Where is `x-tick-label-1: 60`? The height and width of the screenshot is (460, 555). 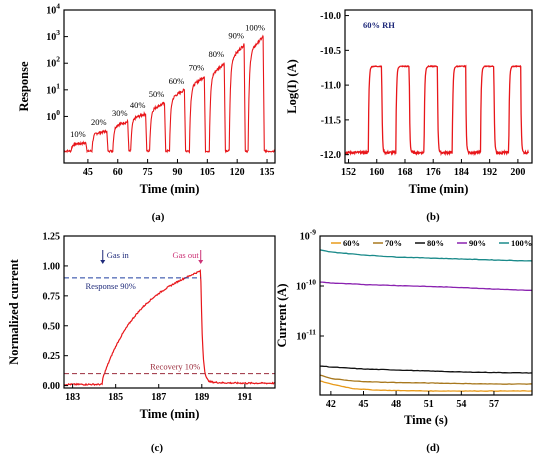
x-tick-label-1: 60 is located at coordinates (118, 172).